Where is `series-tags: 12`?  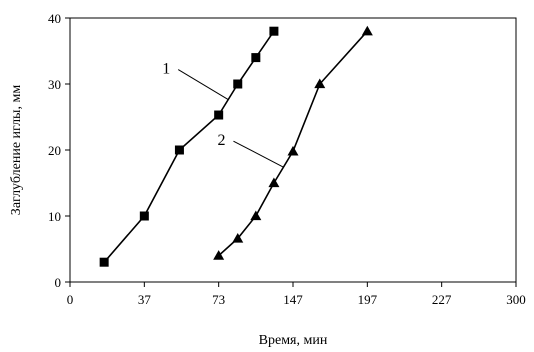 series-tags: 12 is located at coordinates (223, 114).